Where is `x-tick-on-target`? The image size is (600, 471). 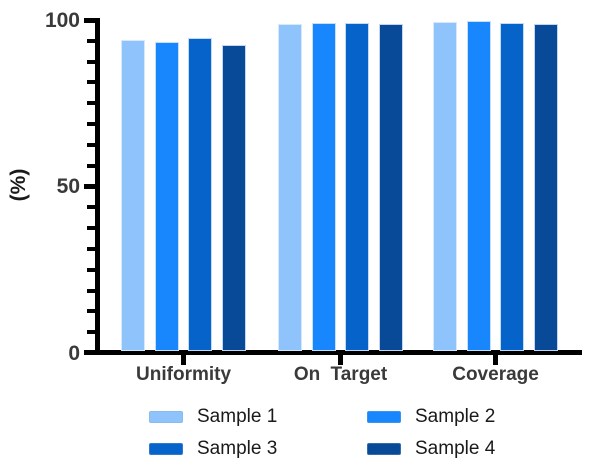
x-tick-on-target is located at coordinates (341, 360).